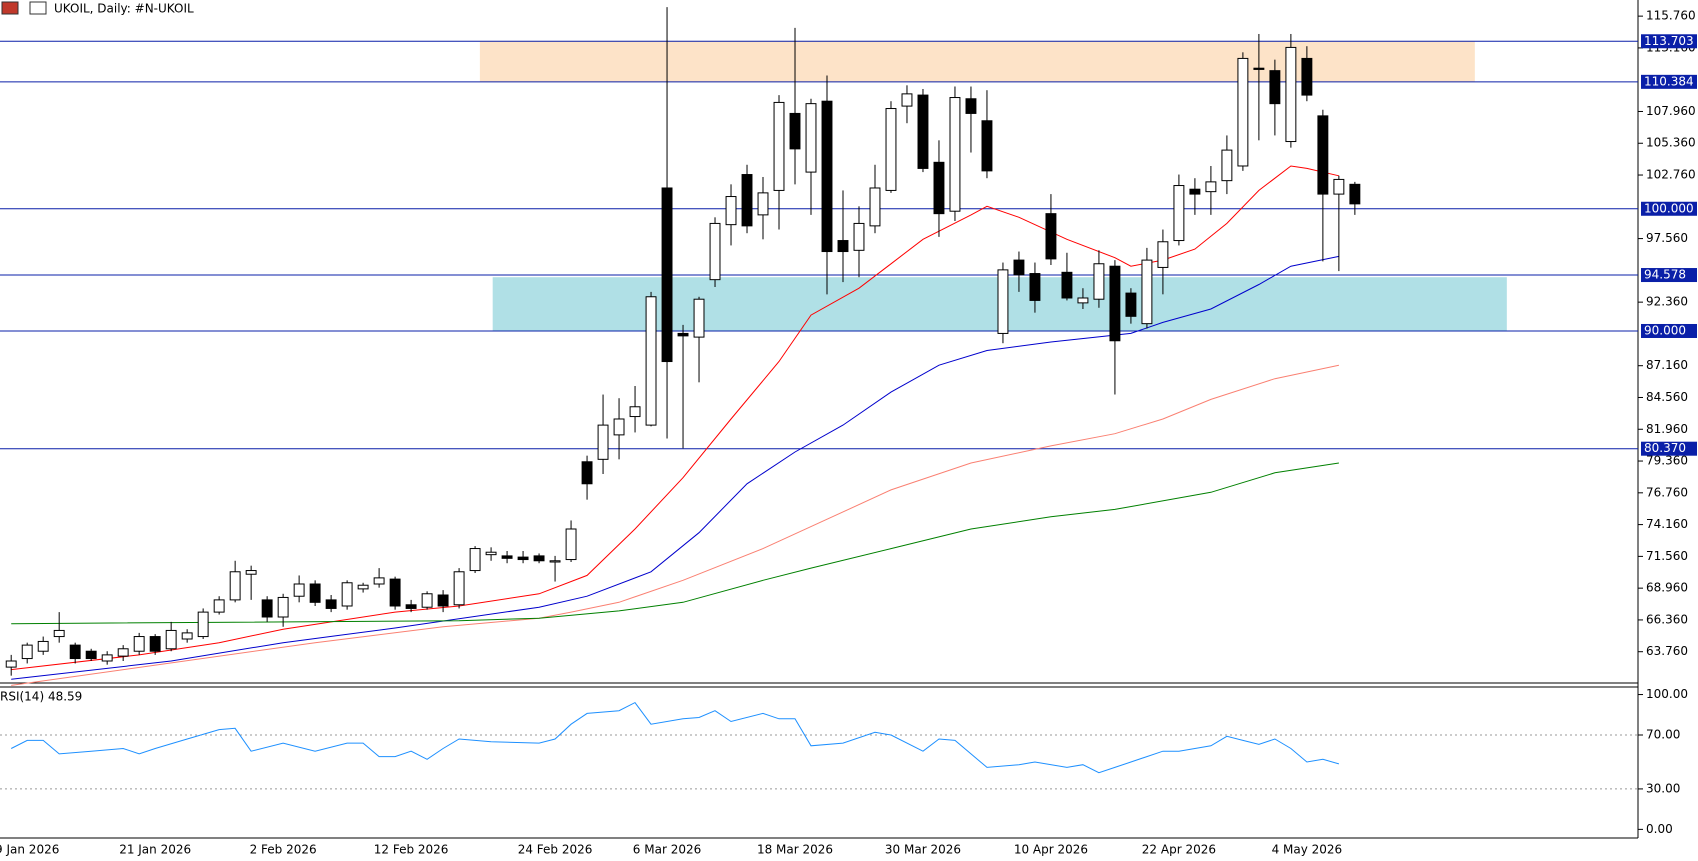 Image resolution: width=1698 pixels, height=861 pixels. What do you see at coordinates (1667, 365) in the screenshot?
I see `y-tick-label: 87.160` at bounding box center [1667, 365].